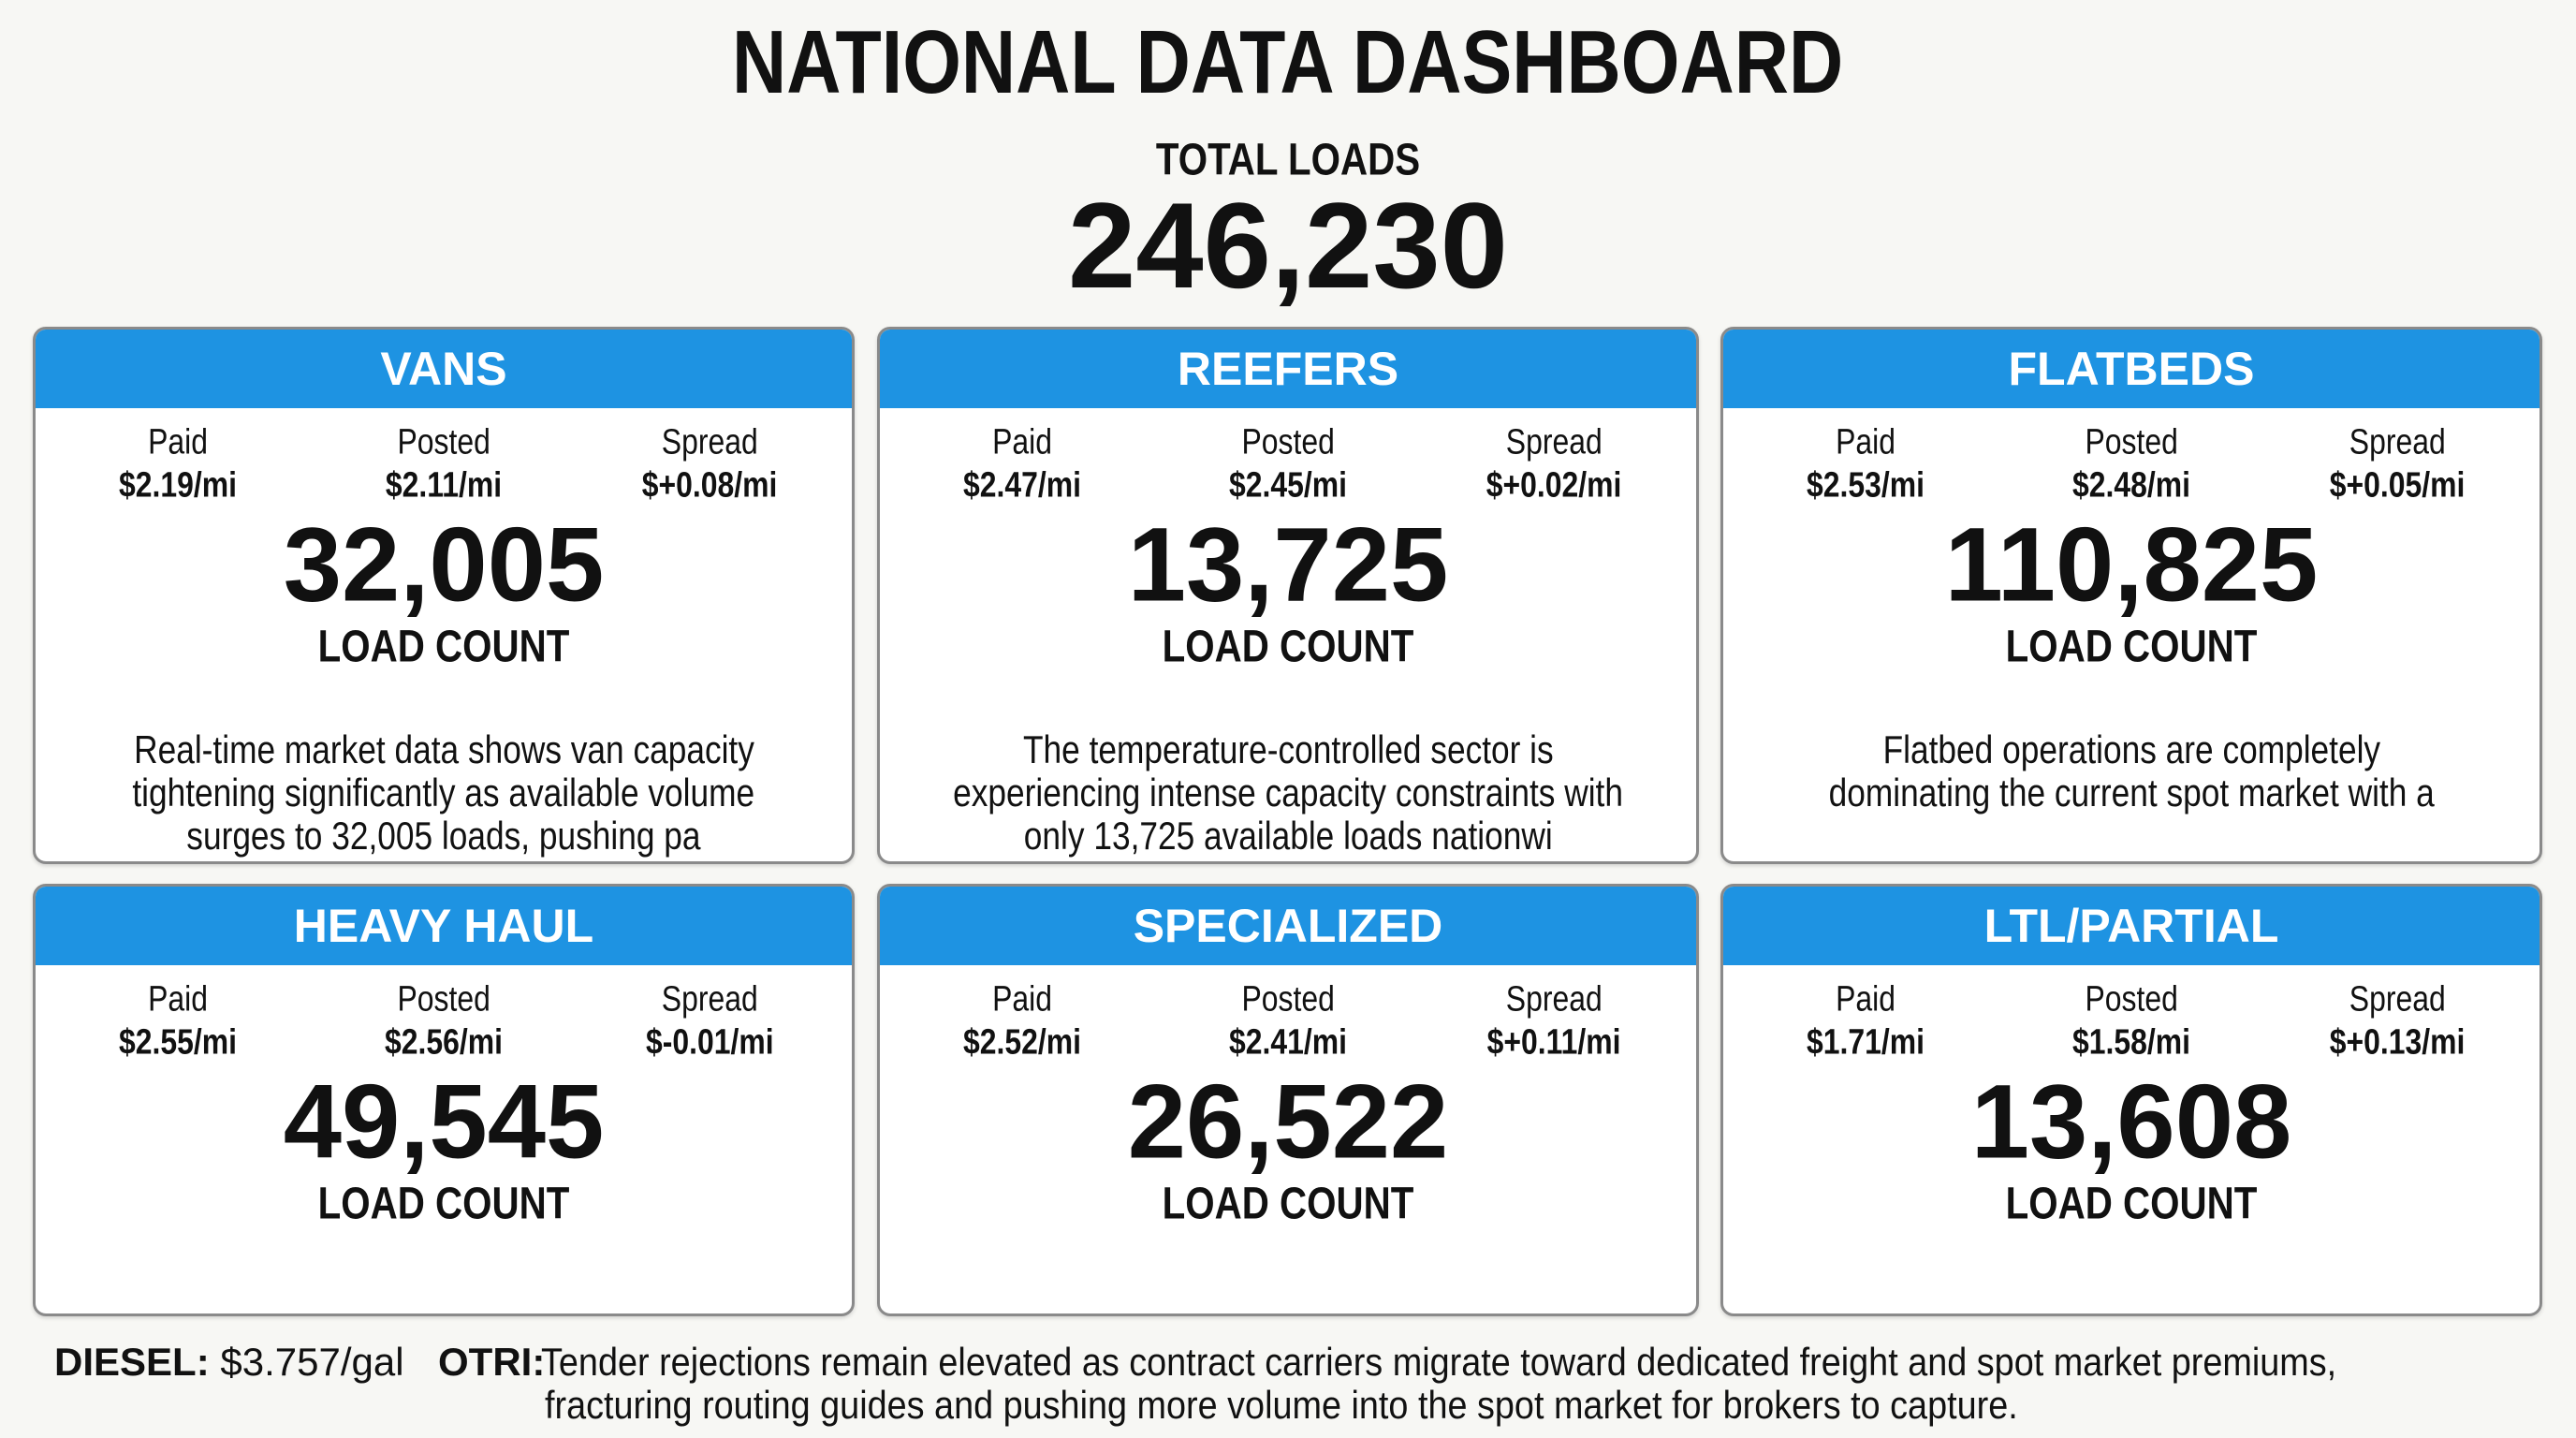  I want to click on description-text: Flatbed operations are completely, so click(2131, 749).